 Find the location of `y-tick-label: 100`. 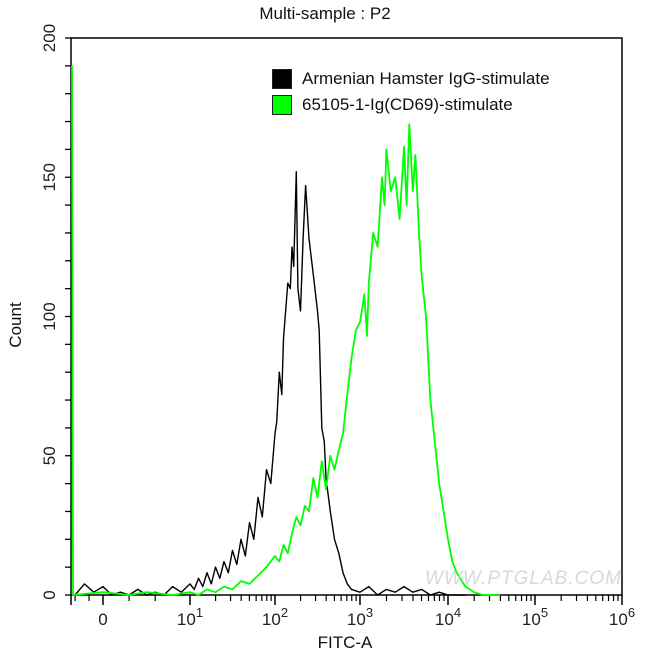

y-tick-label: 100 is located at coordinates (49, 316).